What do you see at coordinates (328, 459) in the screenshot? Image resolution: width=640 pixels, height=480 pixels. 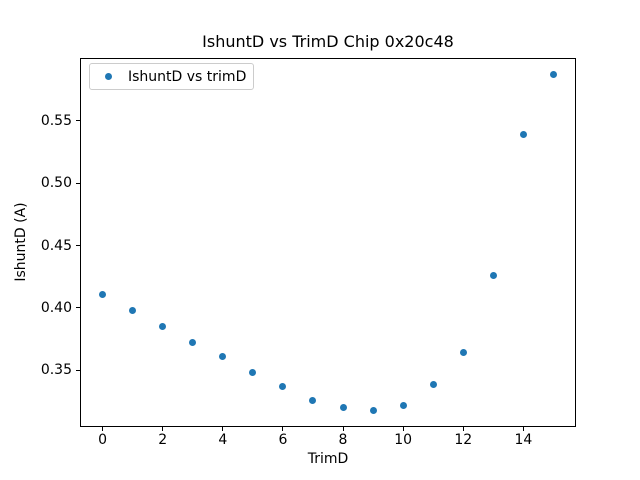 I see `x-axis-label: TrimD` at bounding box center [328, 459].